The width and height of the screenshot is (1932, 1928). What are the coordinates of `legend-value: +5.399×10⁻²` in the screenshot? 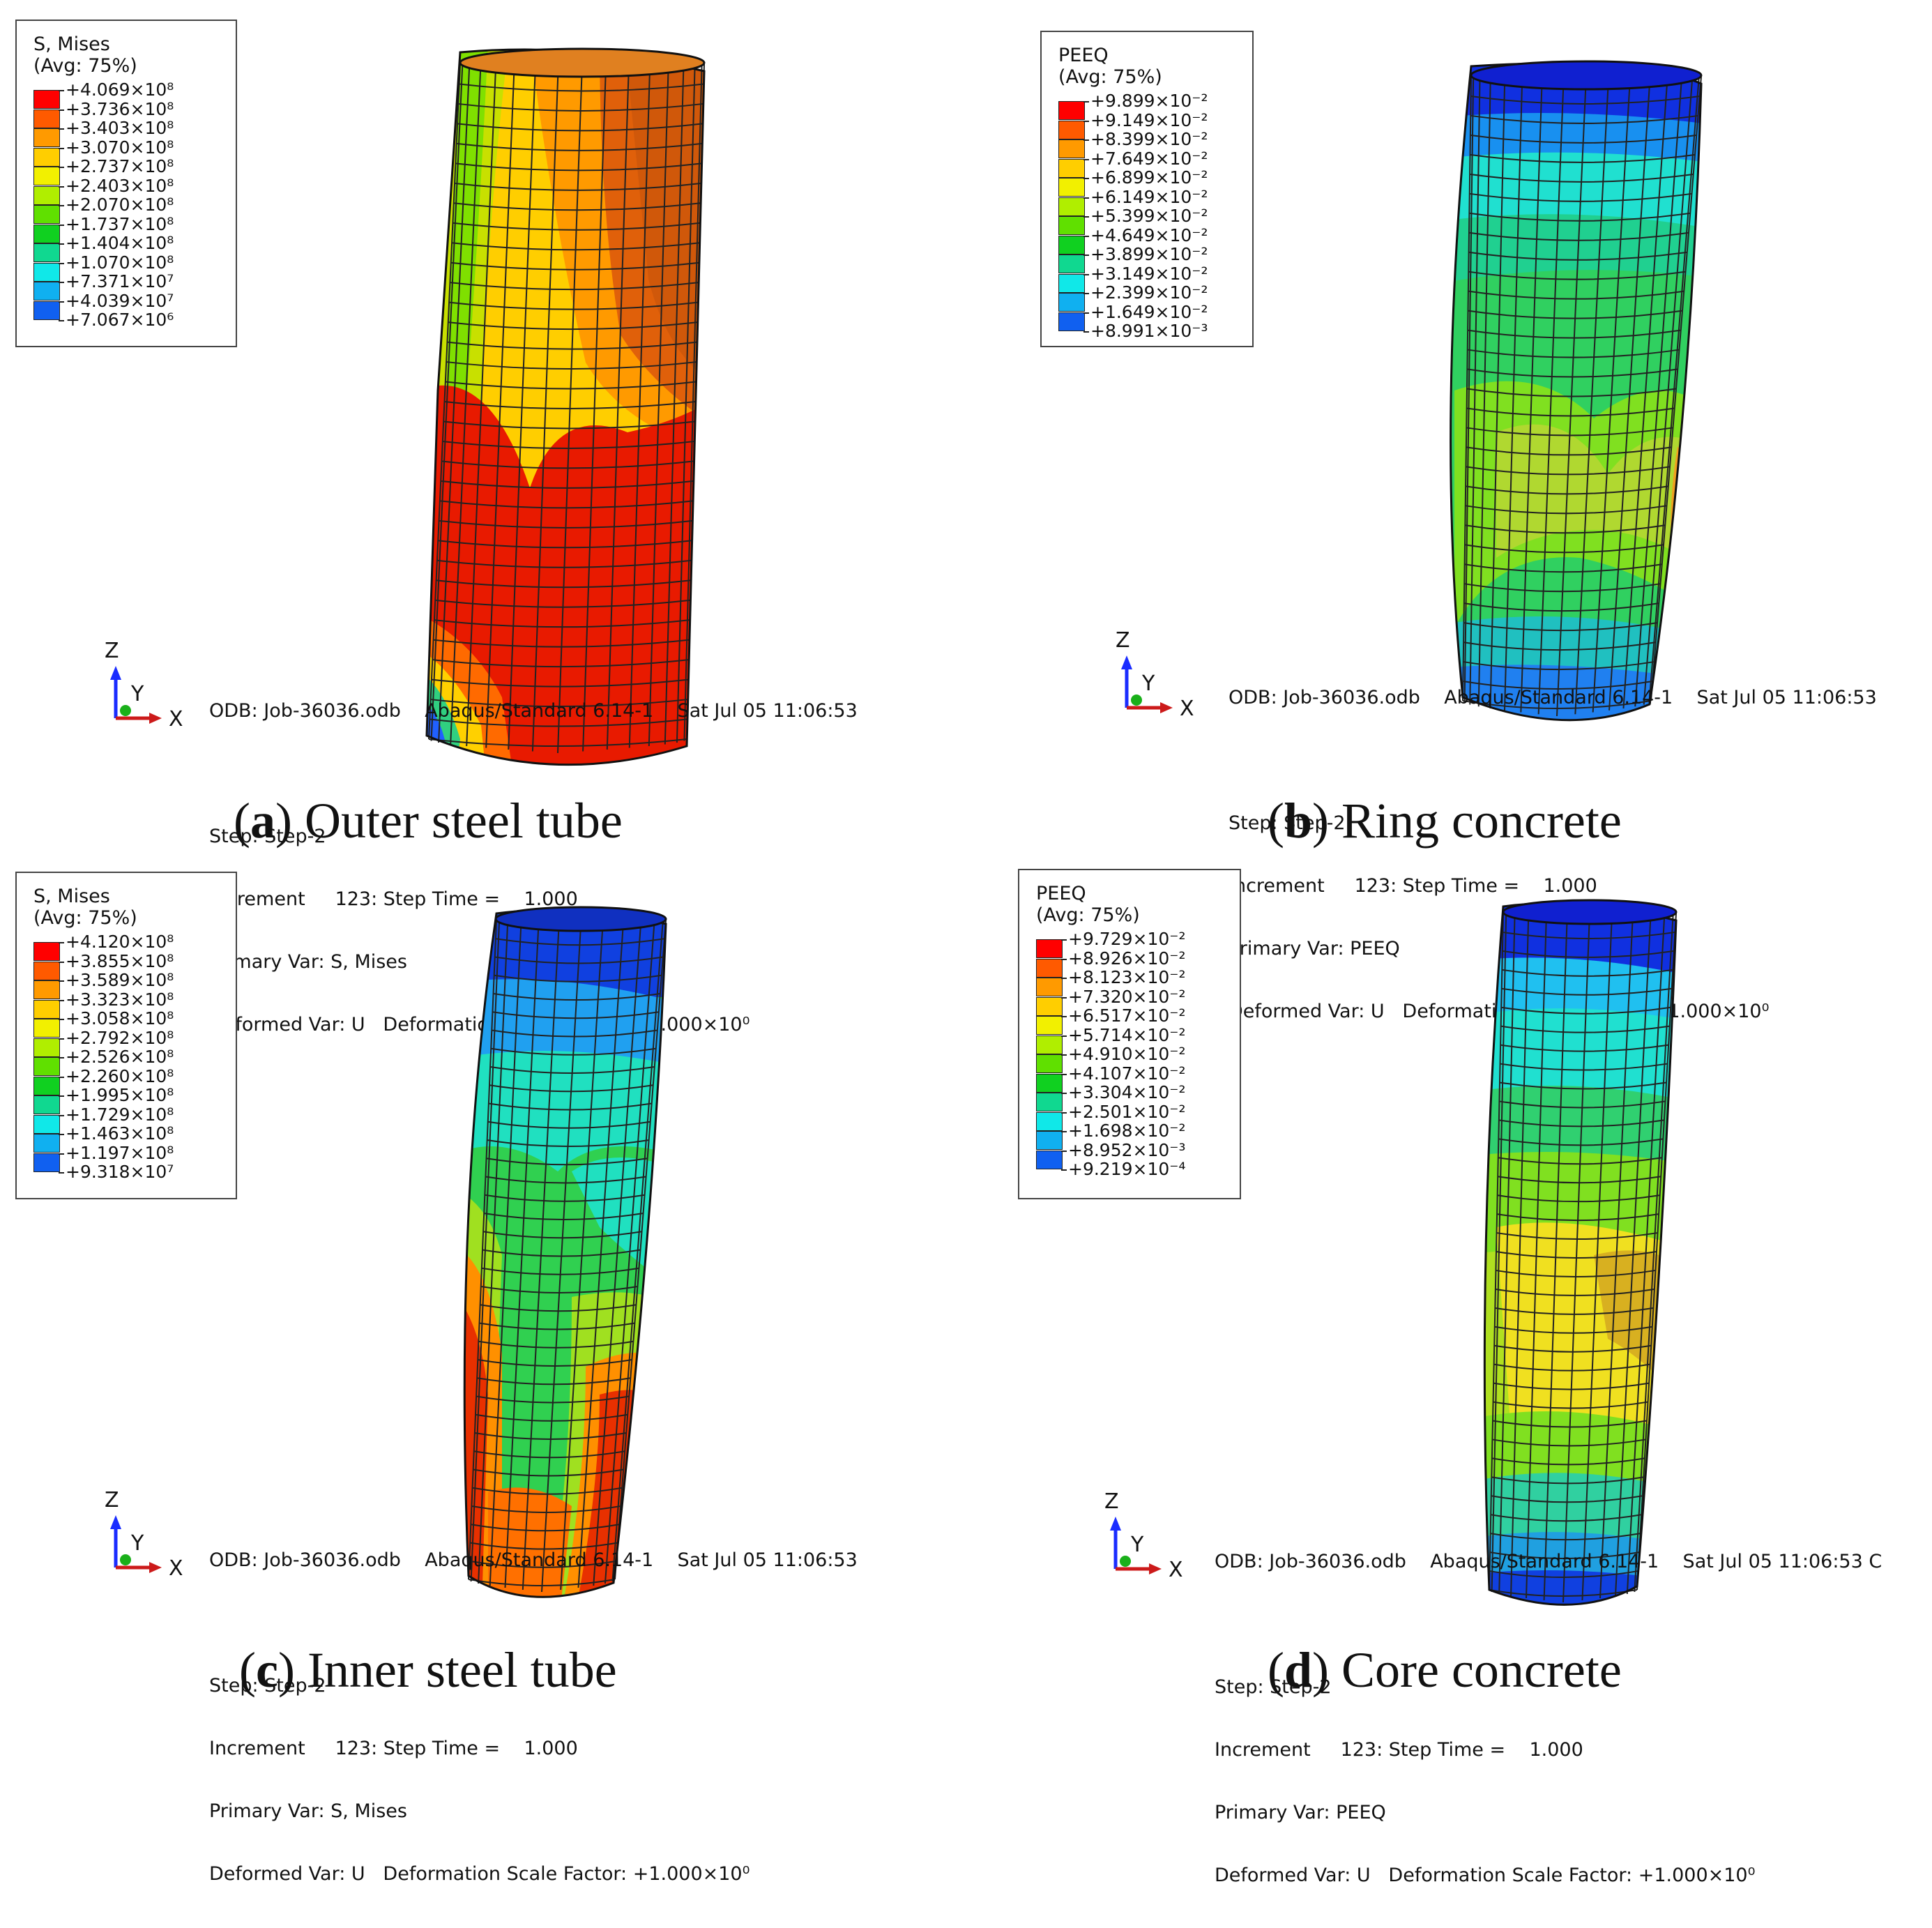 It's located at (1149, 216).